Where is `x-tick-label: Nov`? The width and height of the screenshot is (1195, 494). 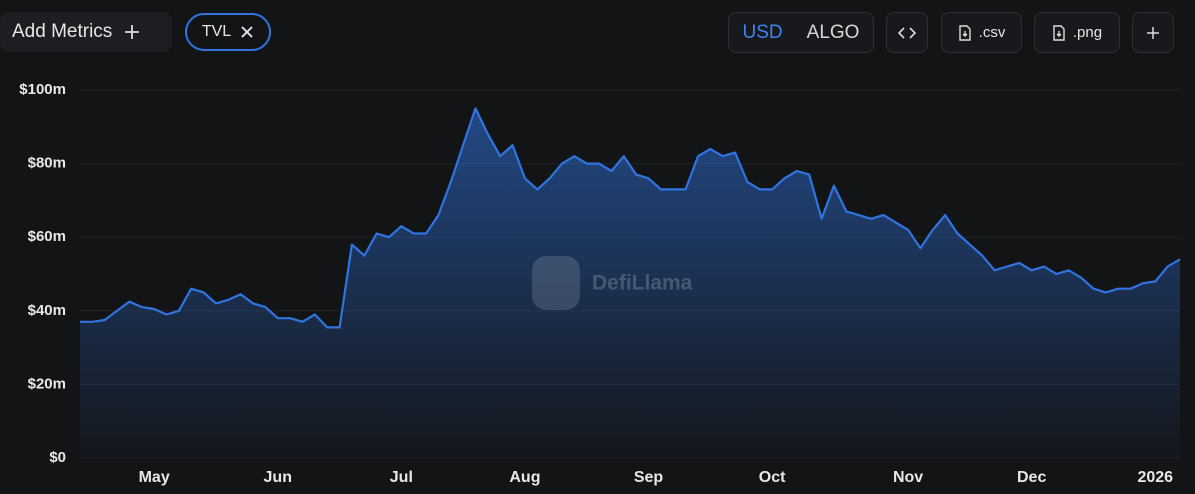
x-tick-label: Nov is located at coordinates (908, 477).